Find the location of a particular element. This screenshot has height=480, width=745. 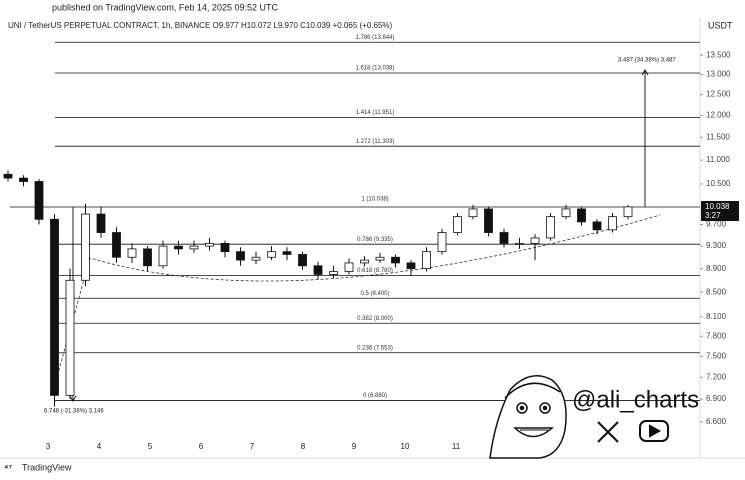

brand-logo: ⁴⁷ is located at coordinates (8, 467).